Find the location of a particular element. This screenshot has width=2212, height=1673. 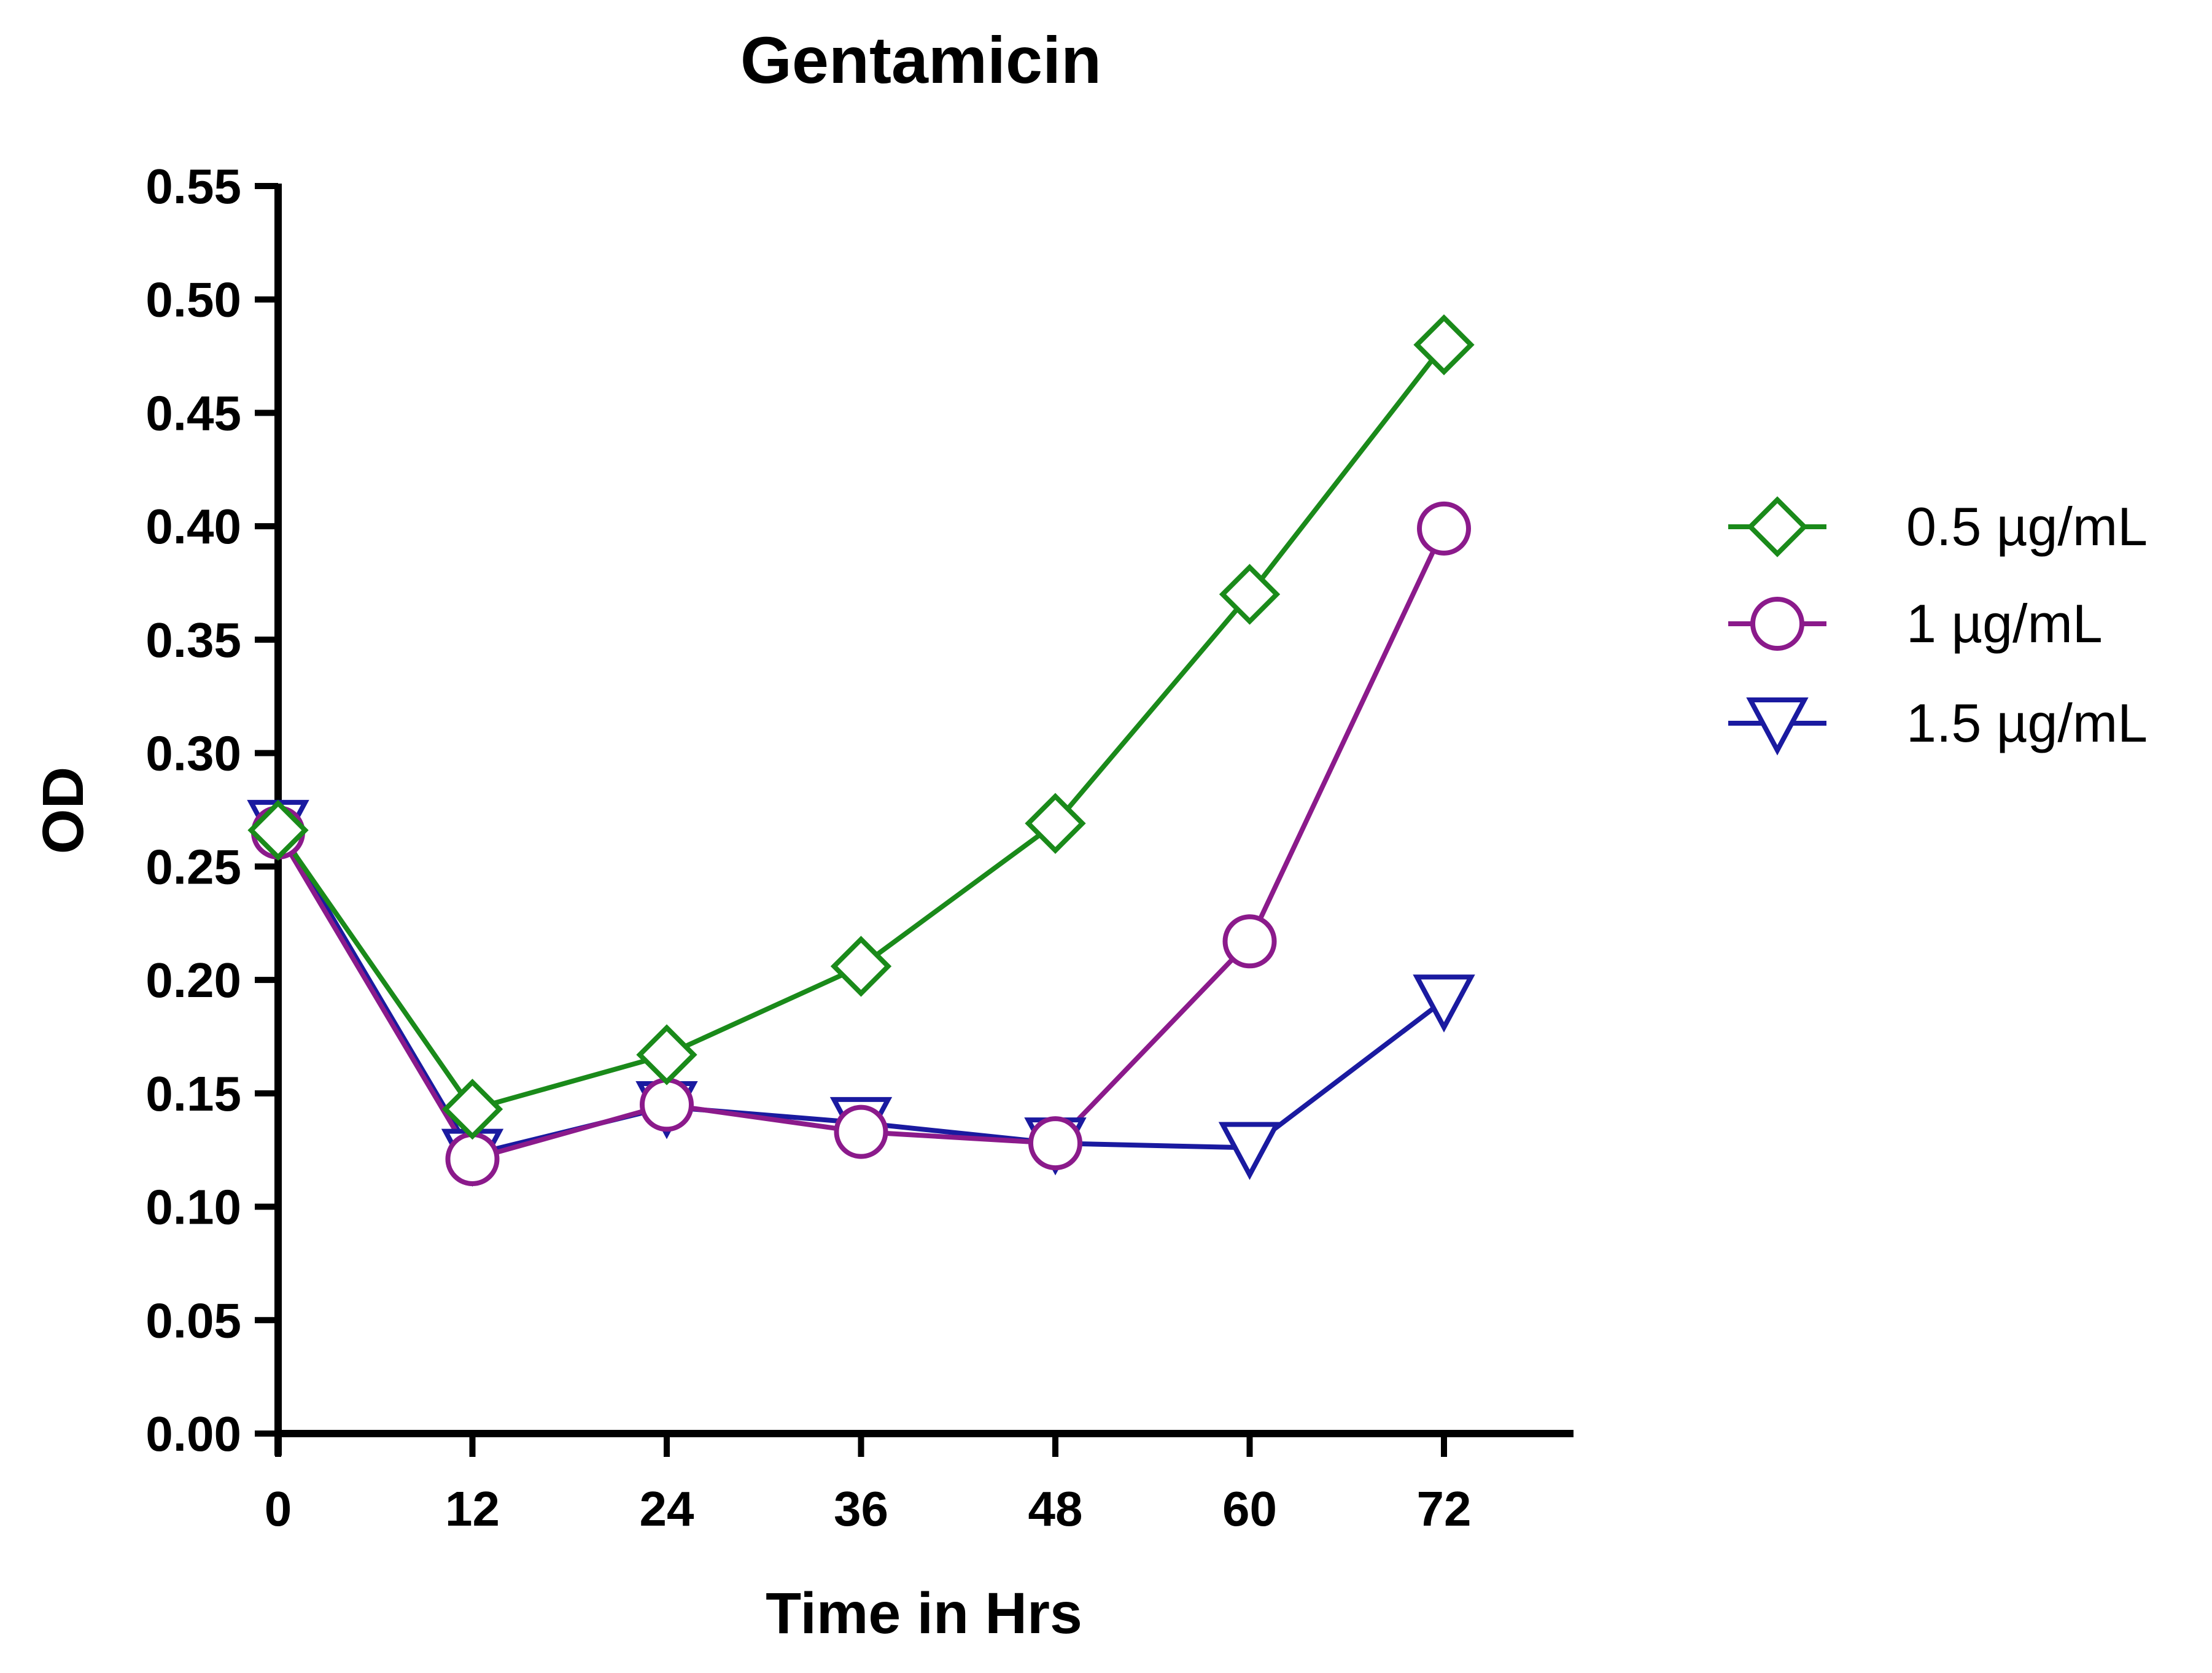

legend-label: 1 µg/mL is located at coordinates (2004, 623).